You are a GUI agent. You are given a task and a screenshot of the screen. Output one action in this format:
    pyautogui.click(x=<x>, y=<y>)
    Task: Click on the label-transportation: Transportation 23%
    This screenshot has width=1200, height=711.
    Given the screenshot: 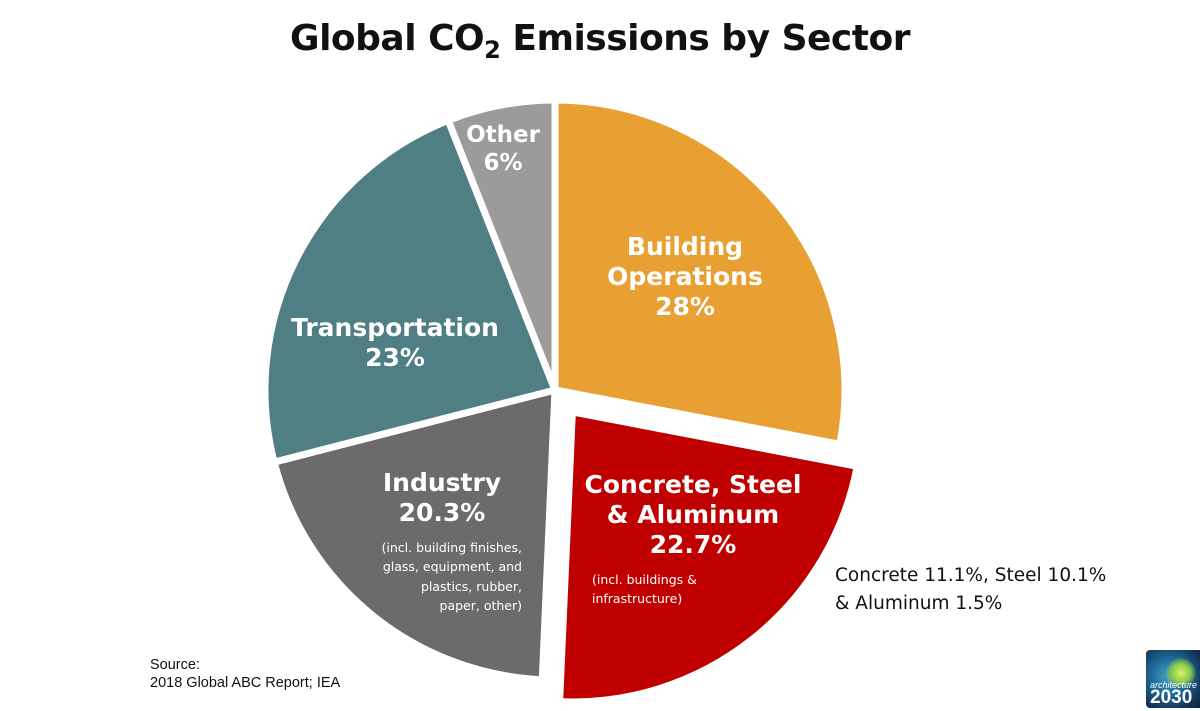 What is the action you would take?
    pyautogui.click(x=395, y=342)
    